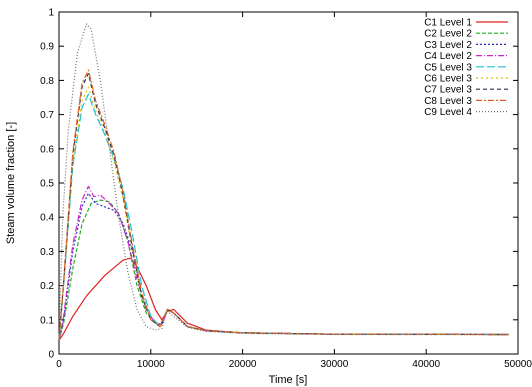 This screenshot has width=532, height=387. I want to click on x-tick-label: 10000, so click(151, 364).